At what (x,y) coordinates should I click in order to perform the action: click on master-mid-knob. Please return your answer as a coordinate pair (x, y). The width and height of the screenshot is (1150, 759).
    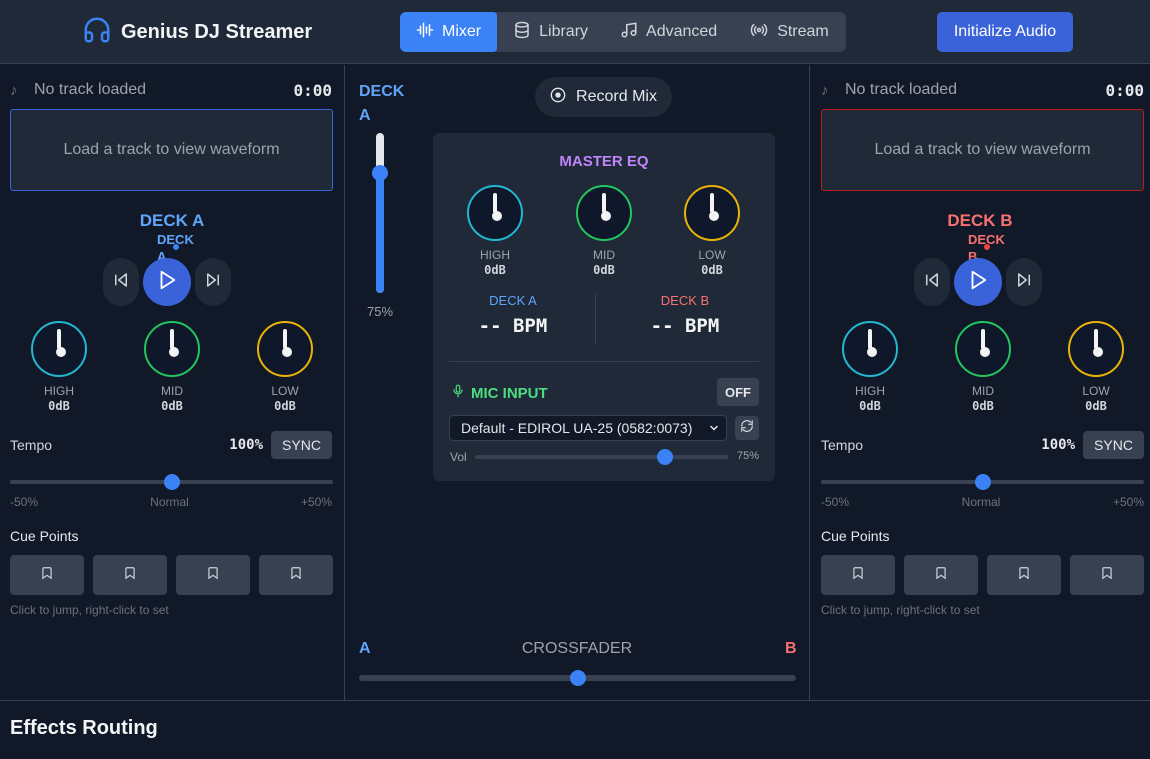
    Looking at the image, I should click on (604, 213).